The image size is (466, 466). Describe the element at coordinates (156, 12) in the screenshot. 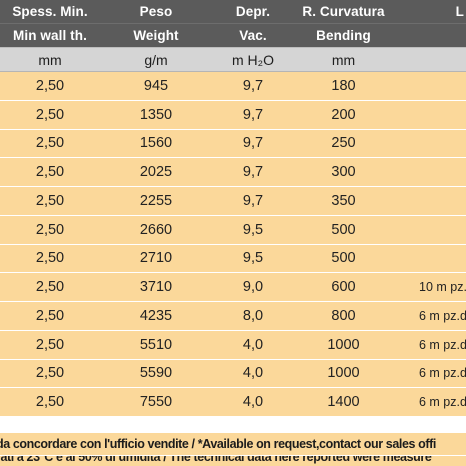

I see `header-row-1-weight-cell: Peso` at that location.